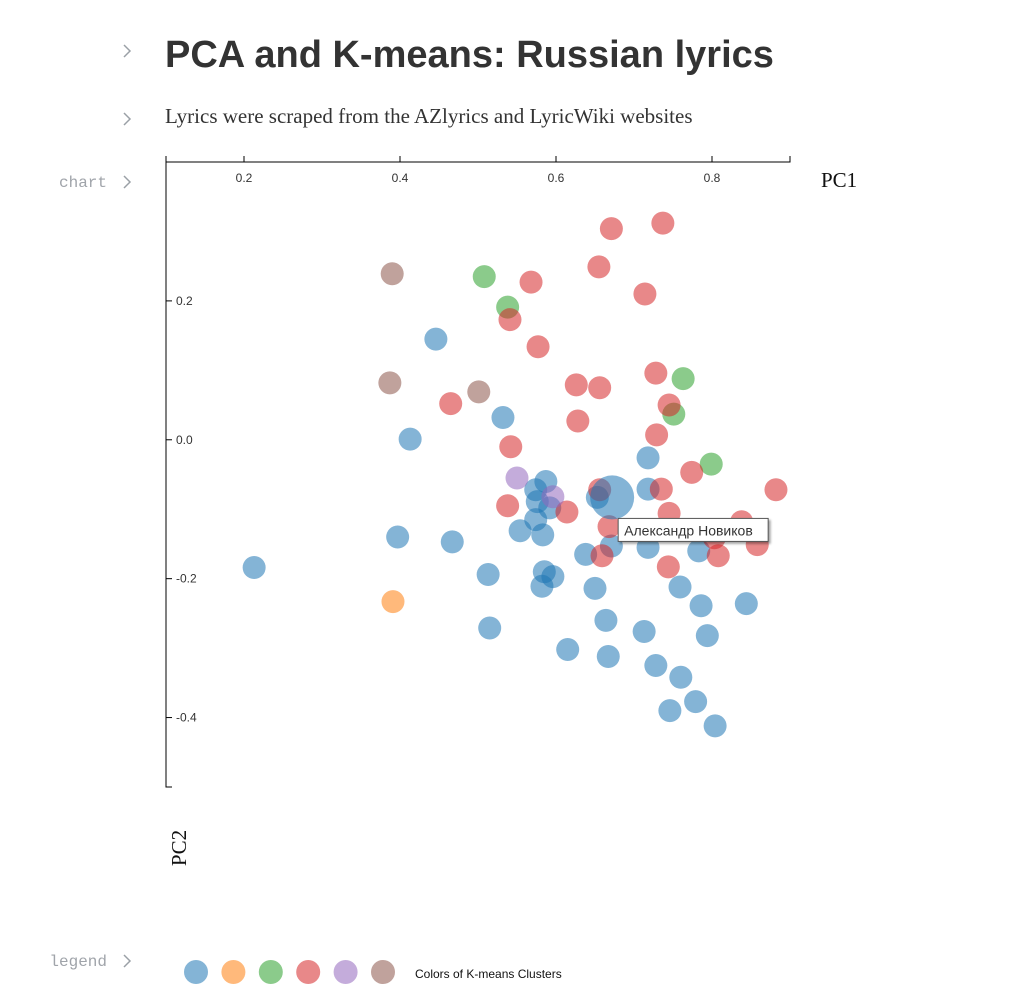  I want to click on tooltip: Александр Новиков, so click(693, 529).